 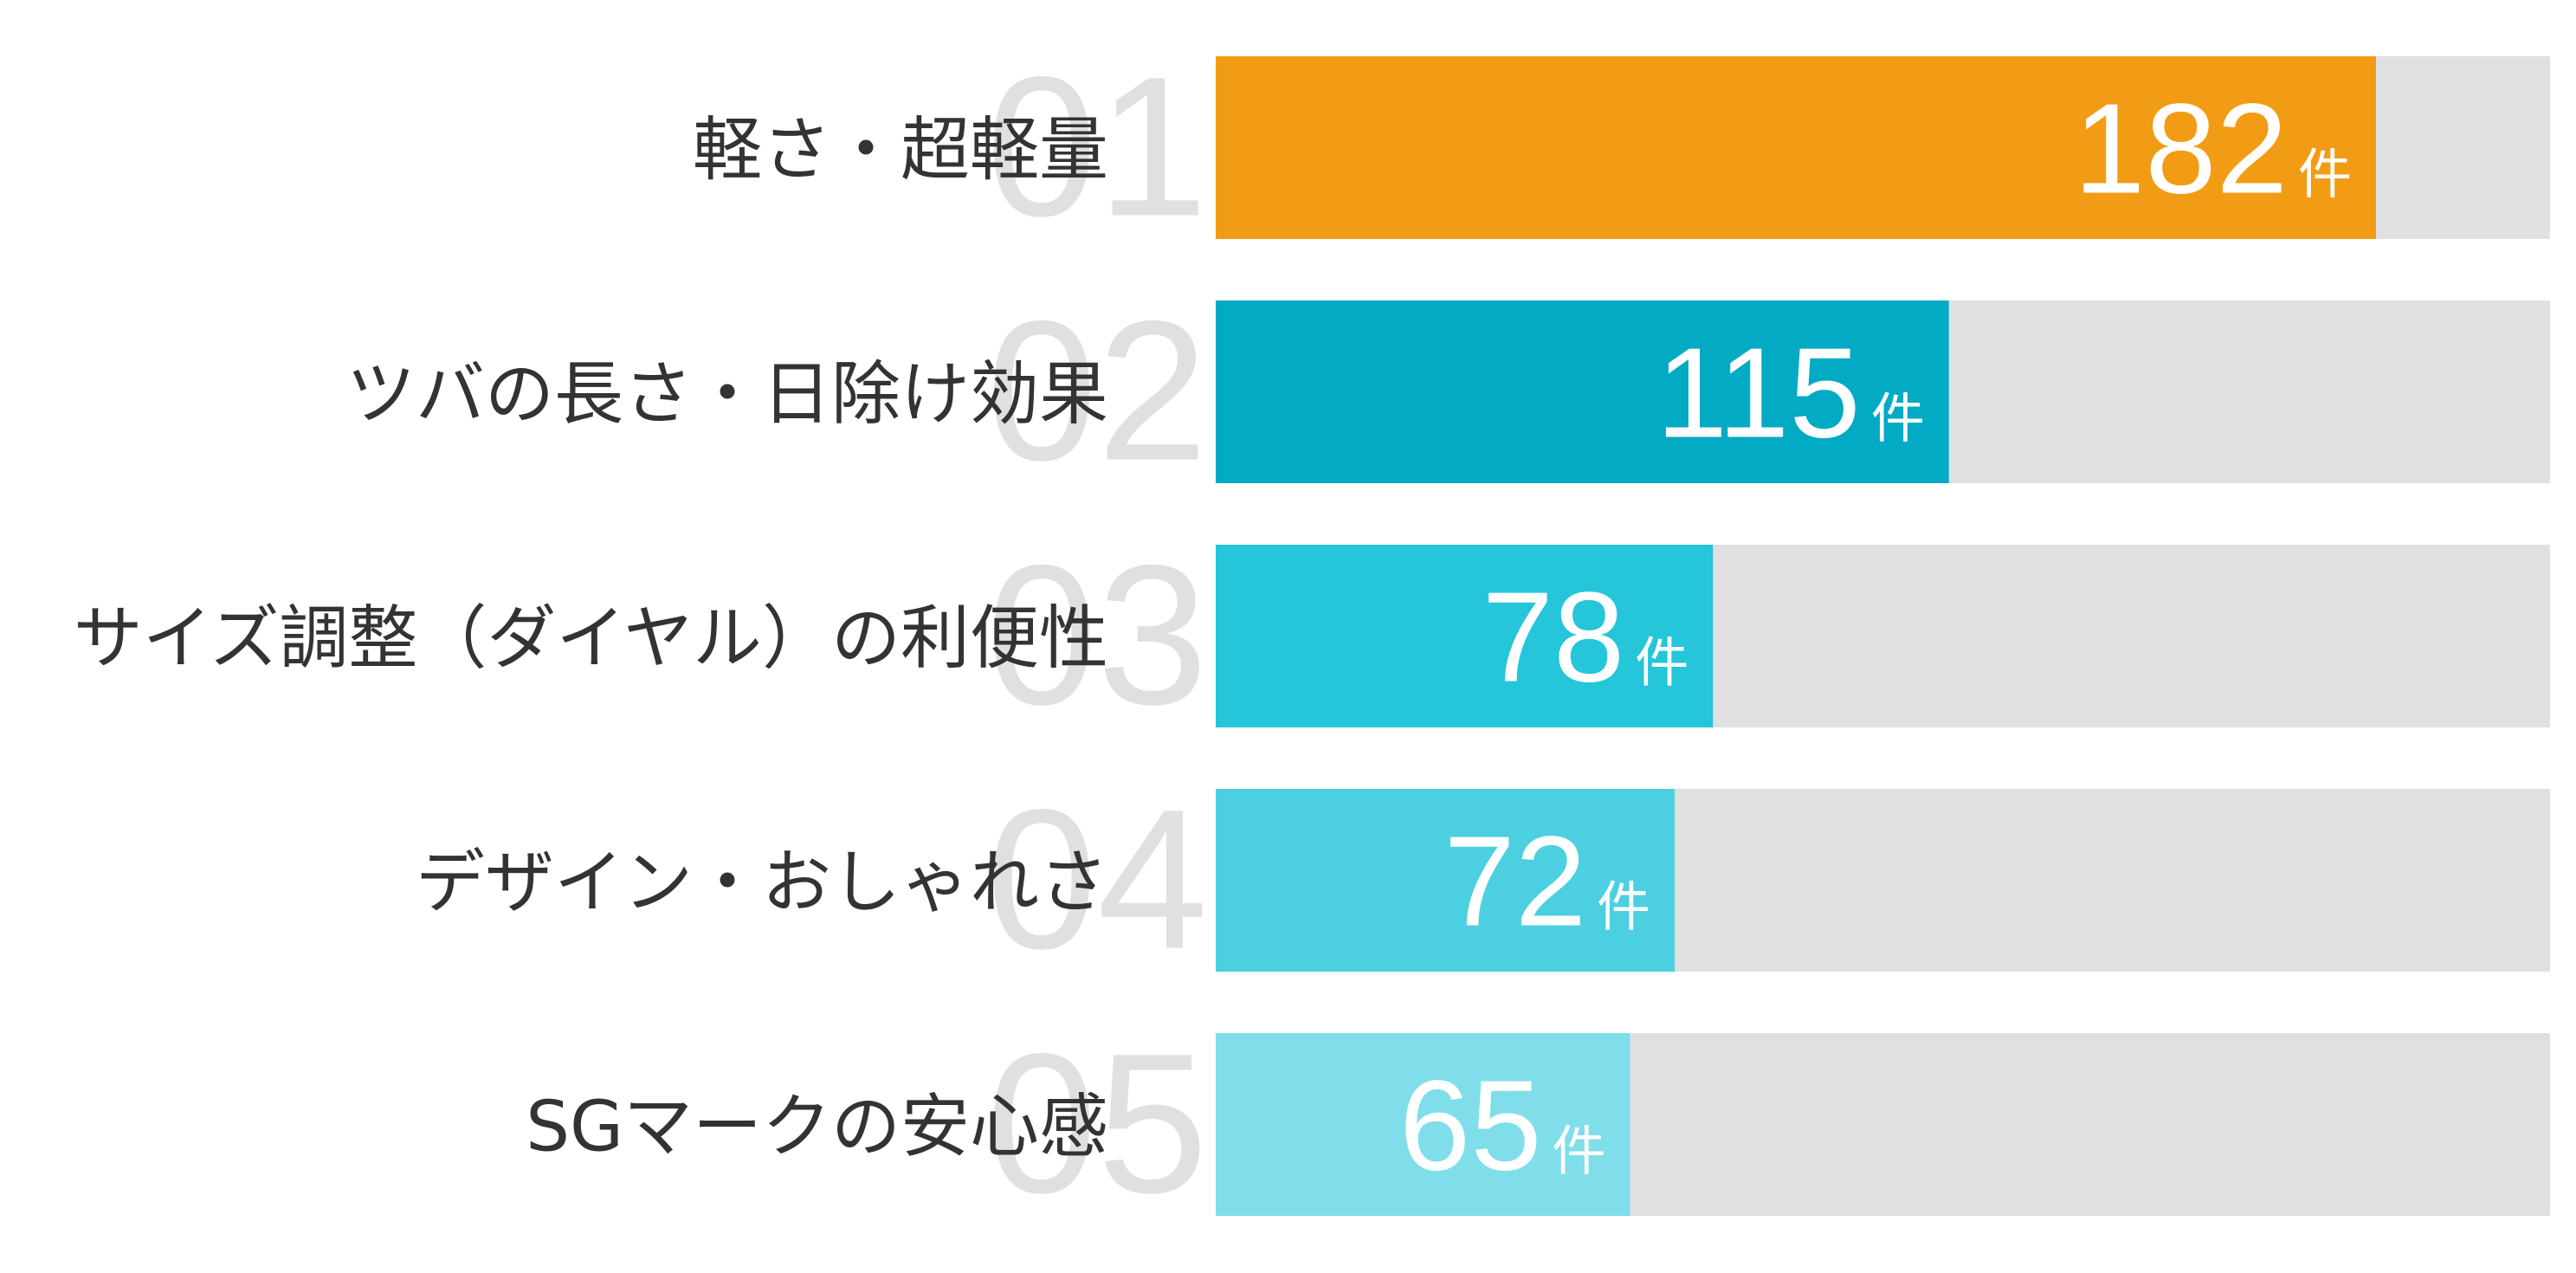 What do you see at coordinates (817, 1127) in the screenshot?
I see `category-label: SGマークの安心感` at bounding box center [817, 1127].